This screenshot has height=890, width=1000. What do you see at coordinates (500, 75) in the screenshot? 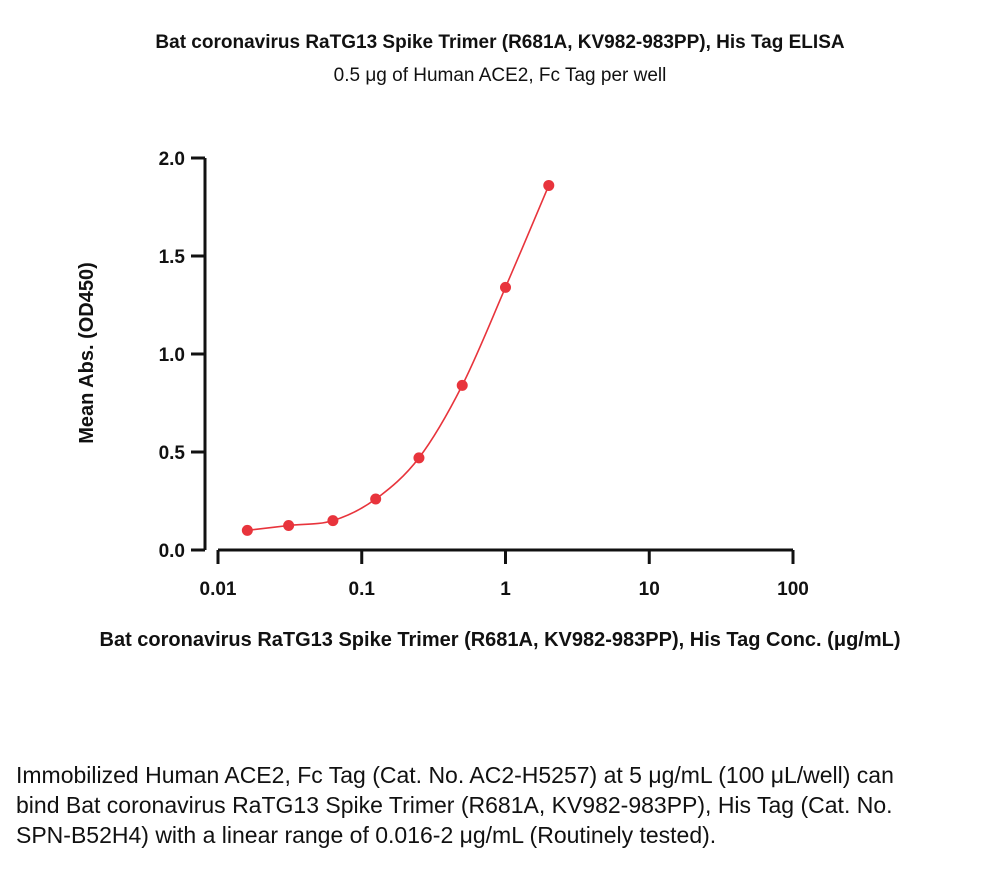
I see `chart-subtitle: 0.5 μg of Human ACE2, Fc Tag per well` at bounding box center [500, 75].